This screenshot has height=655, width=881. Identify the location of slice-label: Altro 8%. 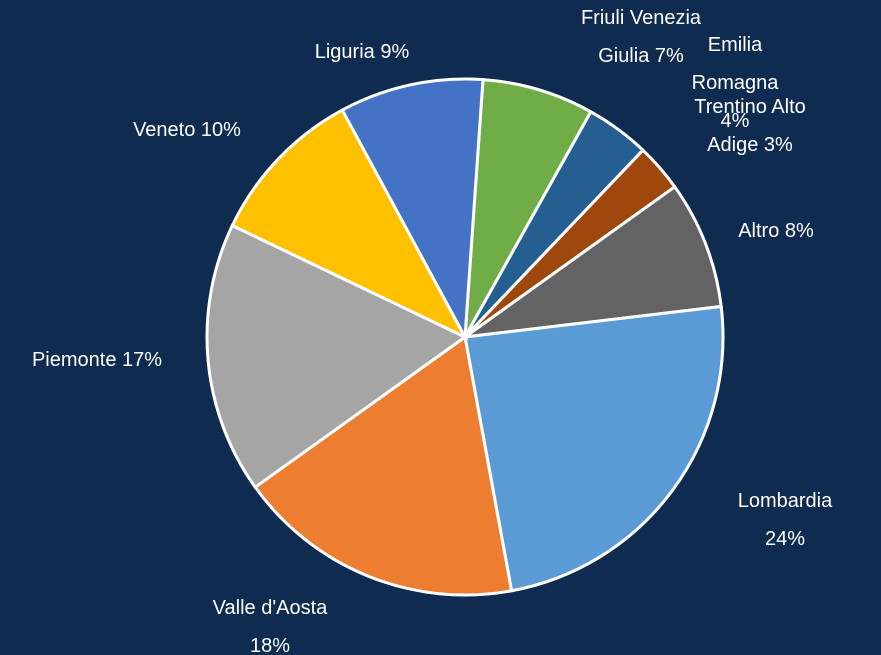
(776, 231).